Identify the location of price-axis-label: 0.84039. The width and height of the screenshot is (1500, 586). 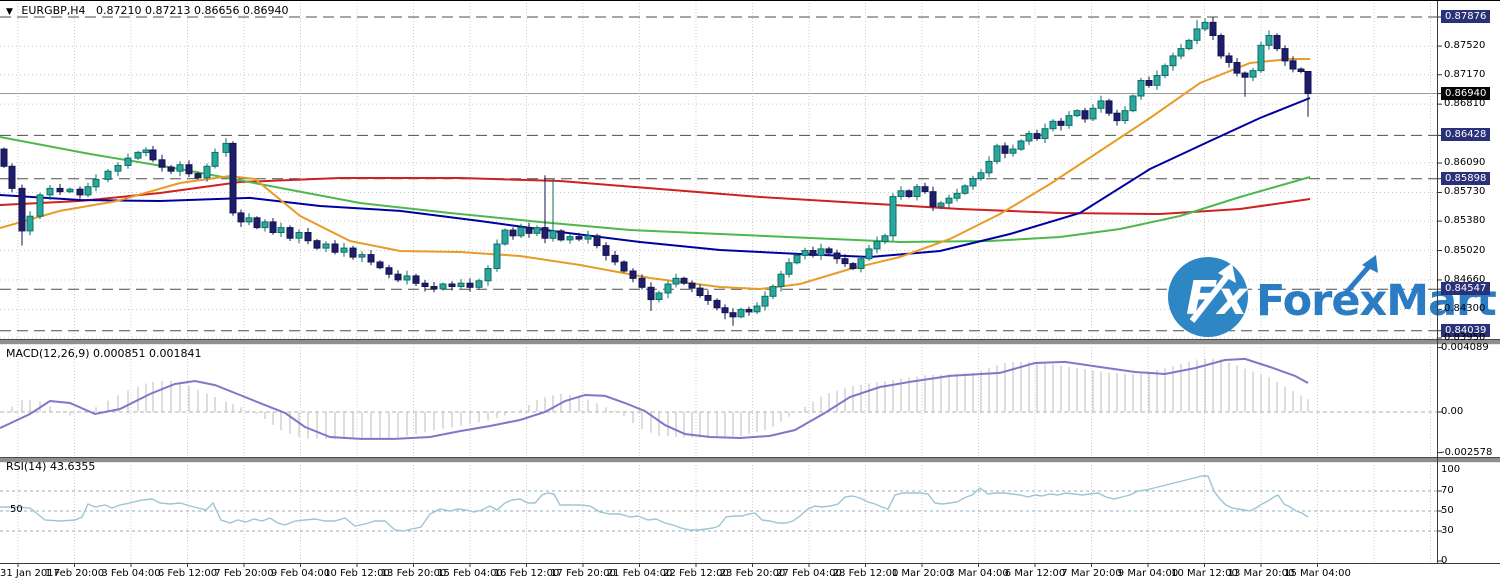
(1466, 330).